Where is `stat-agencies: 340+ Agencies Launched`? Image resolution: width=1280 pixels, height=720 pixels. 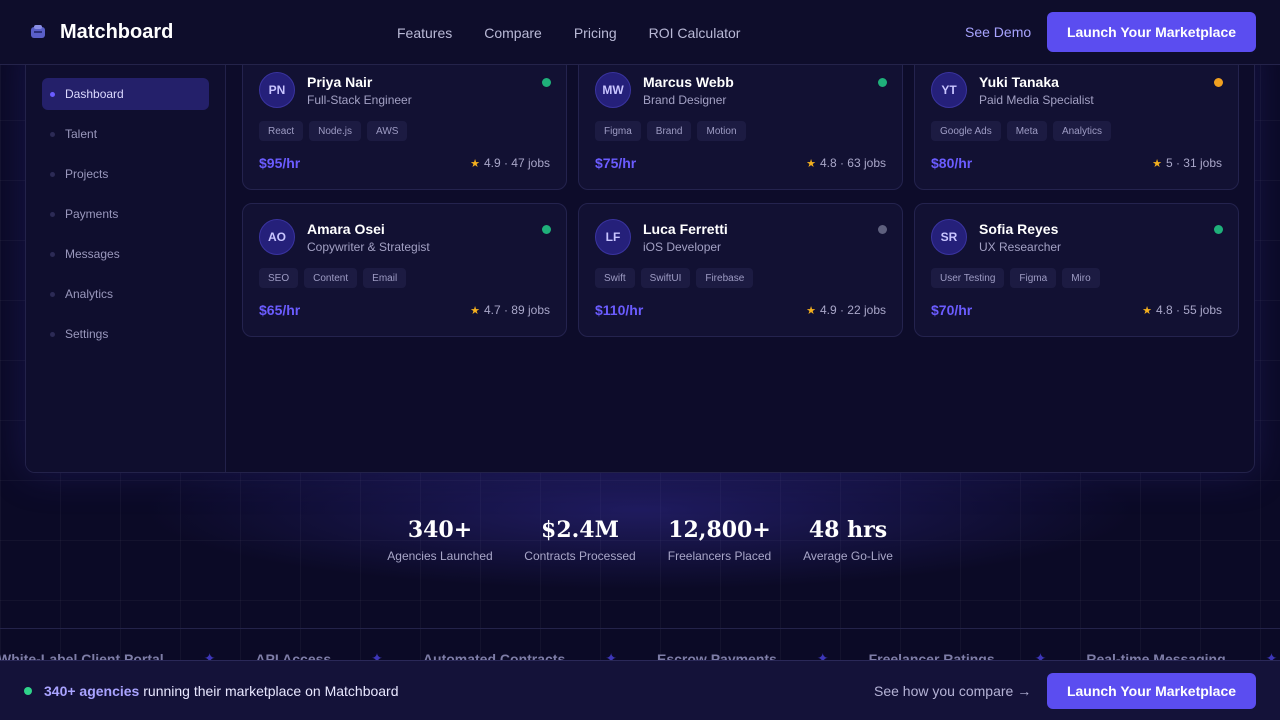 stat-agencies: 340+ Agencies Launched is located at coordinates (440, 540).